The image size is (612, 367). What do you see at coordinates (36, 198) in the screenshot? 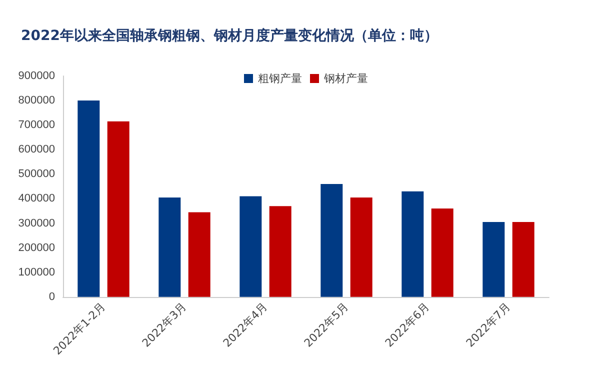
I see `y-tick-label: 400000` at bounding box center [36, 198].